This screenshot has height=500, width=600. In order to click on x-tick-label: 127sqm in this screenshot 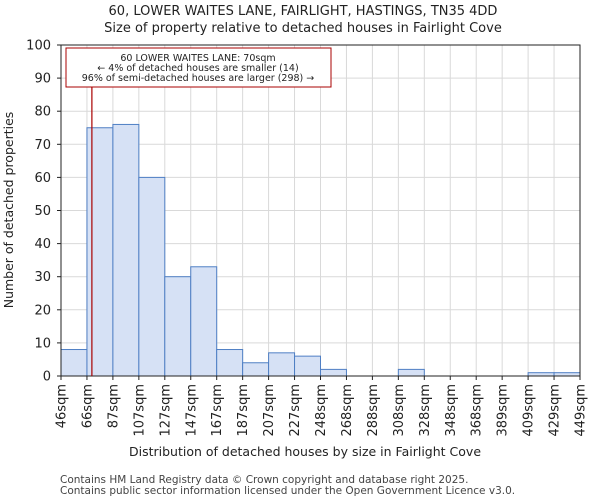, I will do `click(165, 410)`.